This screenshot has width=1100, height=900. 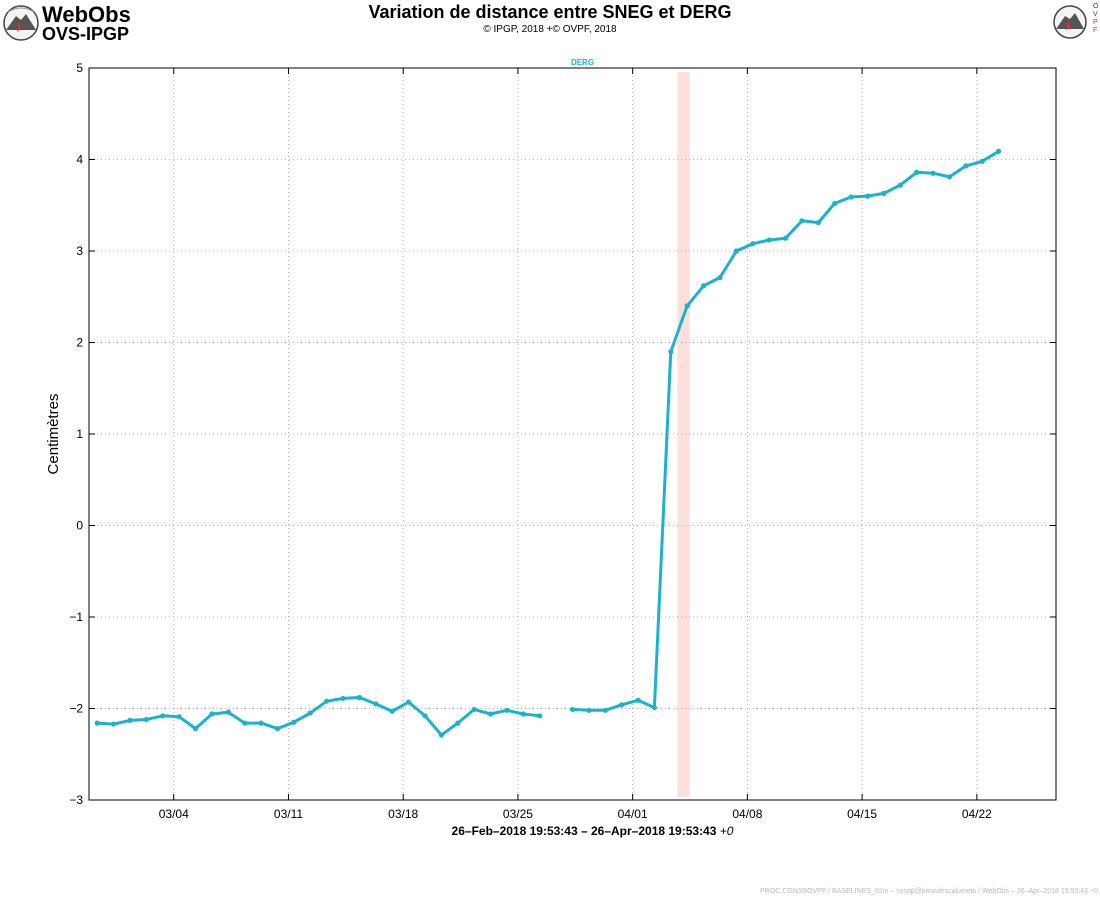 I want to click on y-tick-label: −1, so click(x=76, y=617).